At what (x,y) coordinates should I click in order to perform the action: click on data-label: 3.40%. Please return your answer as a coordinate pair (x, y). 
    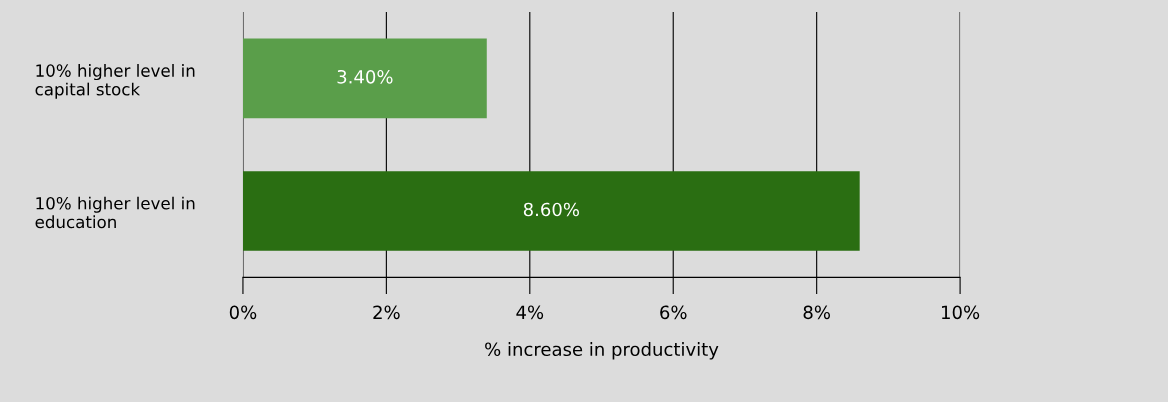
    Looking at the image, I should click on (365, 76).